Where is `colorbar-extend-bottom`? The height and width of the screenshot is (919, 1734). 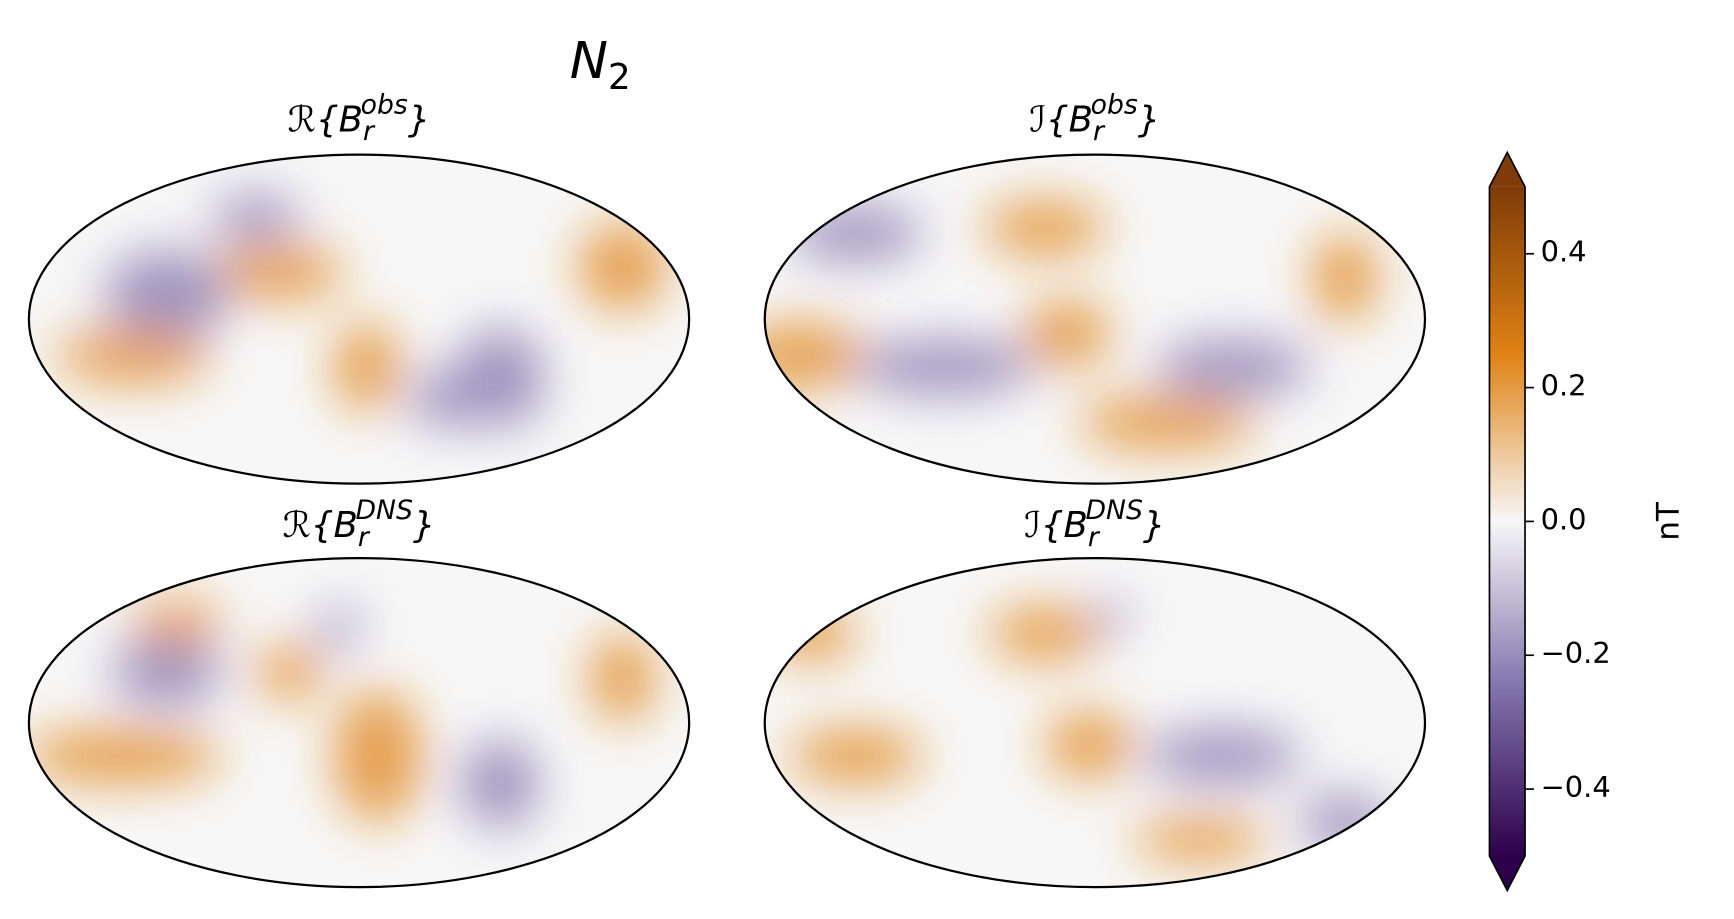 colorbar-extend-bottom is located at coordinates (1507, 873).